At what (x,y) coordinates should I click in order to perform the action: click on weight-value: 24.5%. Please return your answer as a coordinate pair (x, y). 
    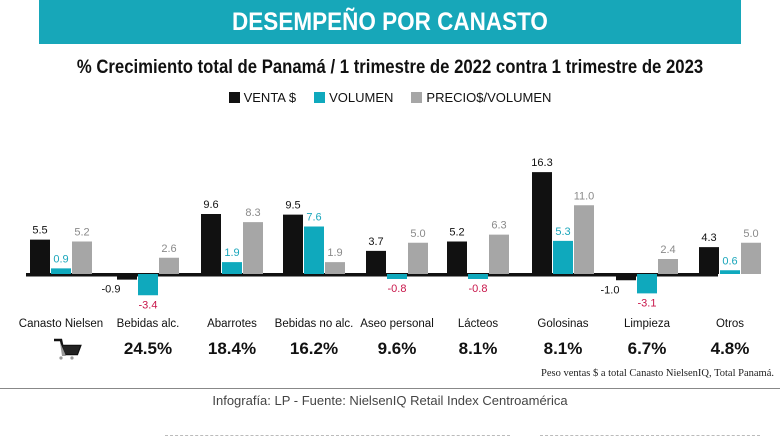
    Looking at the image, I should click on (148, 348).